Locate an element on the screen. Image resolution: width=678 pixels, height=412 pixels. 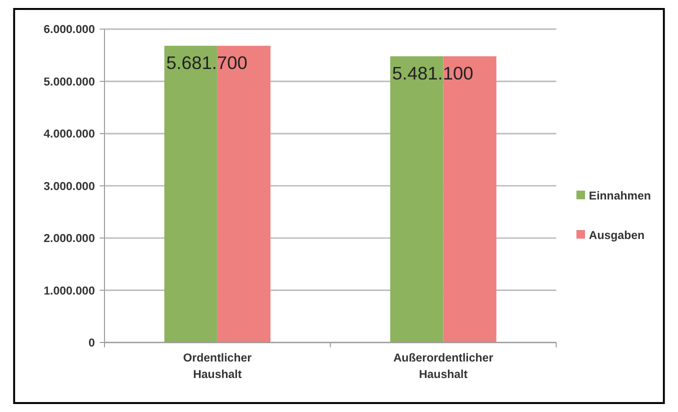
y-tick-label: 2.000.000 is located at coordinates (69, 239).